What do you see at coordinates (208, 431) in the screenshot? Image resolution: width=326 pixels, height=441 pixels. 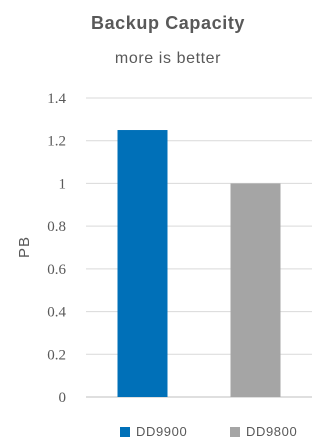 I see `legend: DD9900 DD9800` at bounding box center [208, 431].